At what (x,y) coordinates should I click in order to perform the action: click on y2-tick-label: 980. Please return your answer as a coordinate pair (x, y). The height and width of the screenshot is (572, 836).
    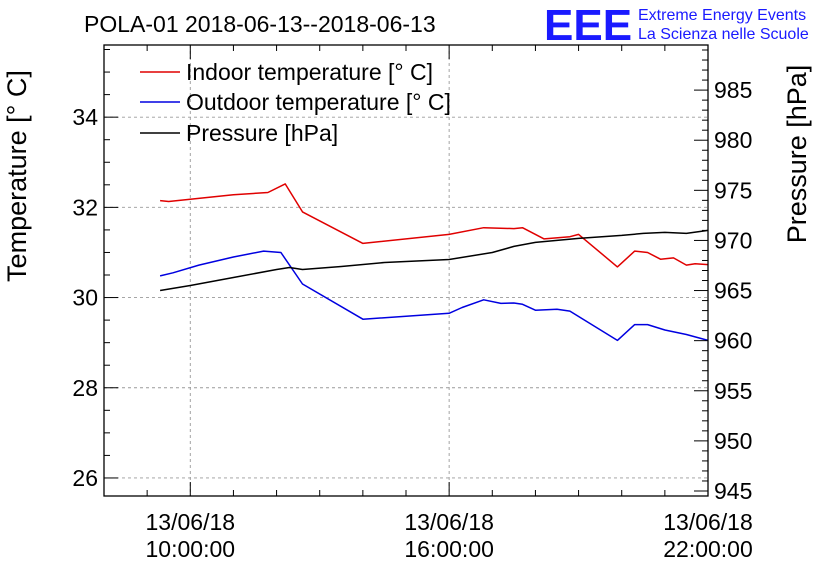
    Looking at the image, I should click on (733, 140).